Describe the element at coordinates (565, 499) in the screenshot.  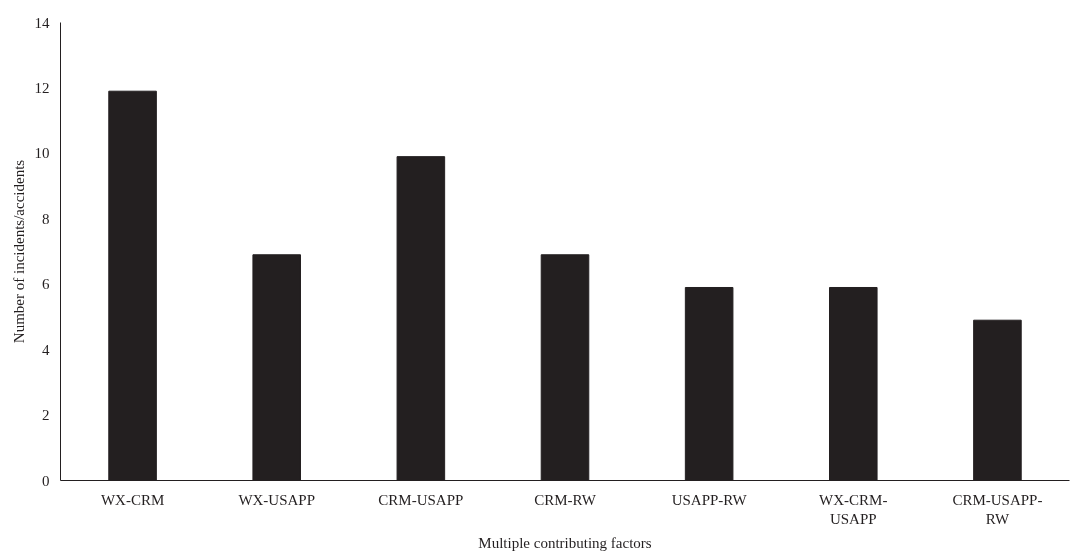
I see `x-tick-label: CRM-RW` at that location.